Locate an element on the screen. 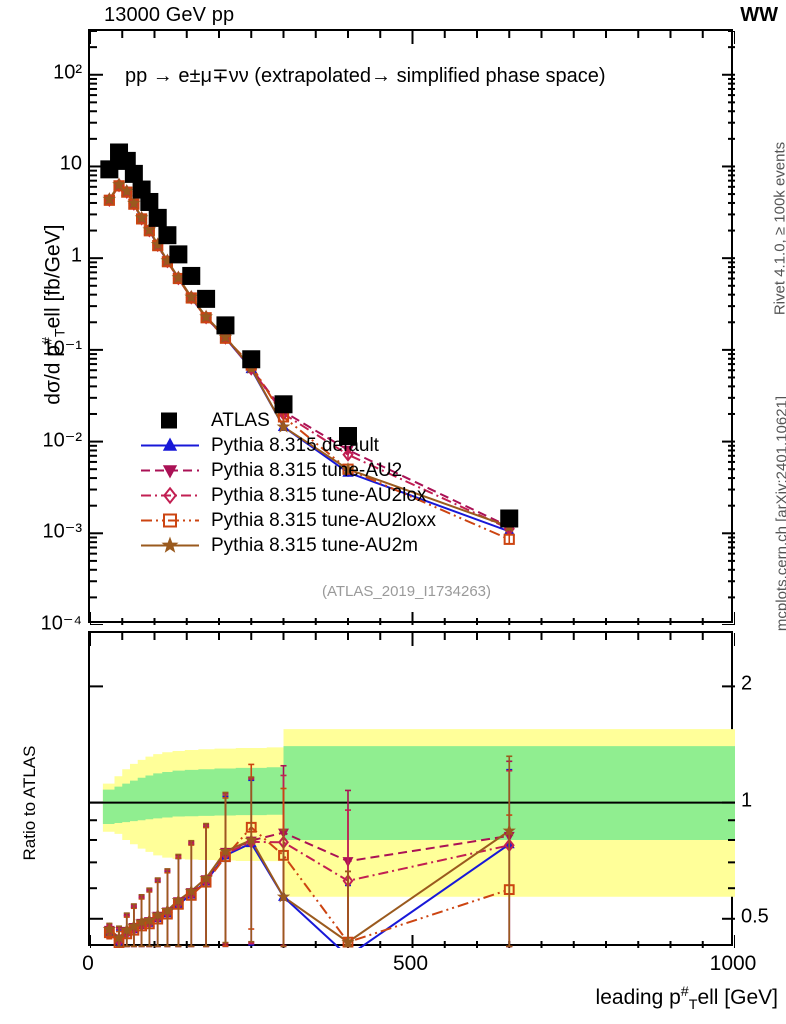 This screenshot has width=786, height=1024. x-axis-title-post: ell [GeV] is located at coordinates (737, 997).